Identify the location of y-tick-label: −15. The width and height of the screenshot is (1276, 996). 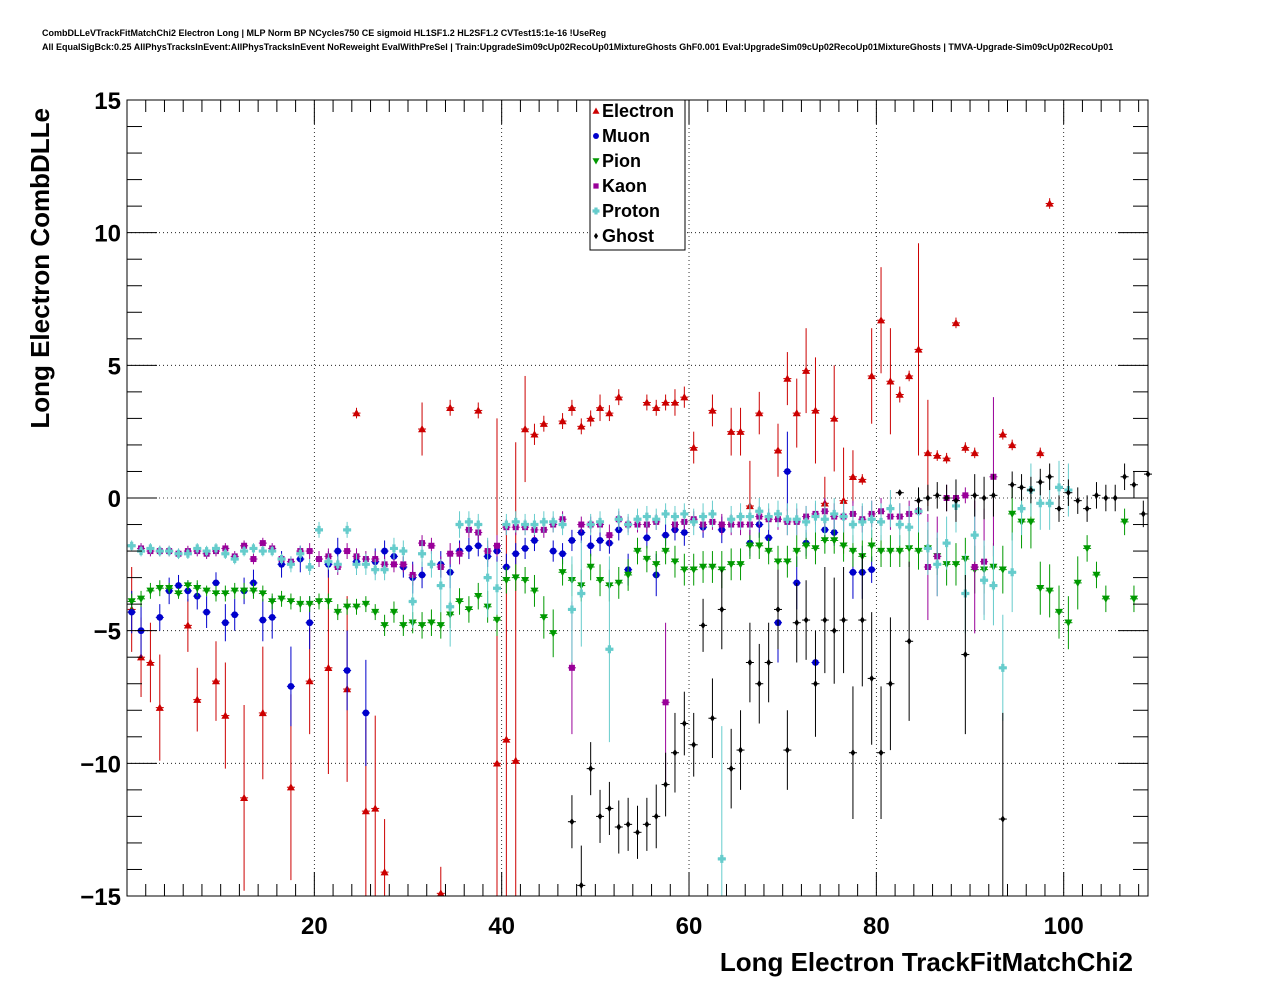
(100, 897).